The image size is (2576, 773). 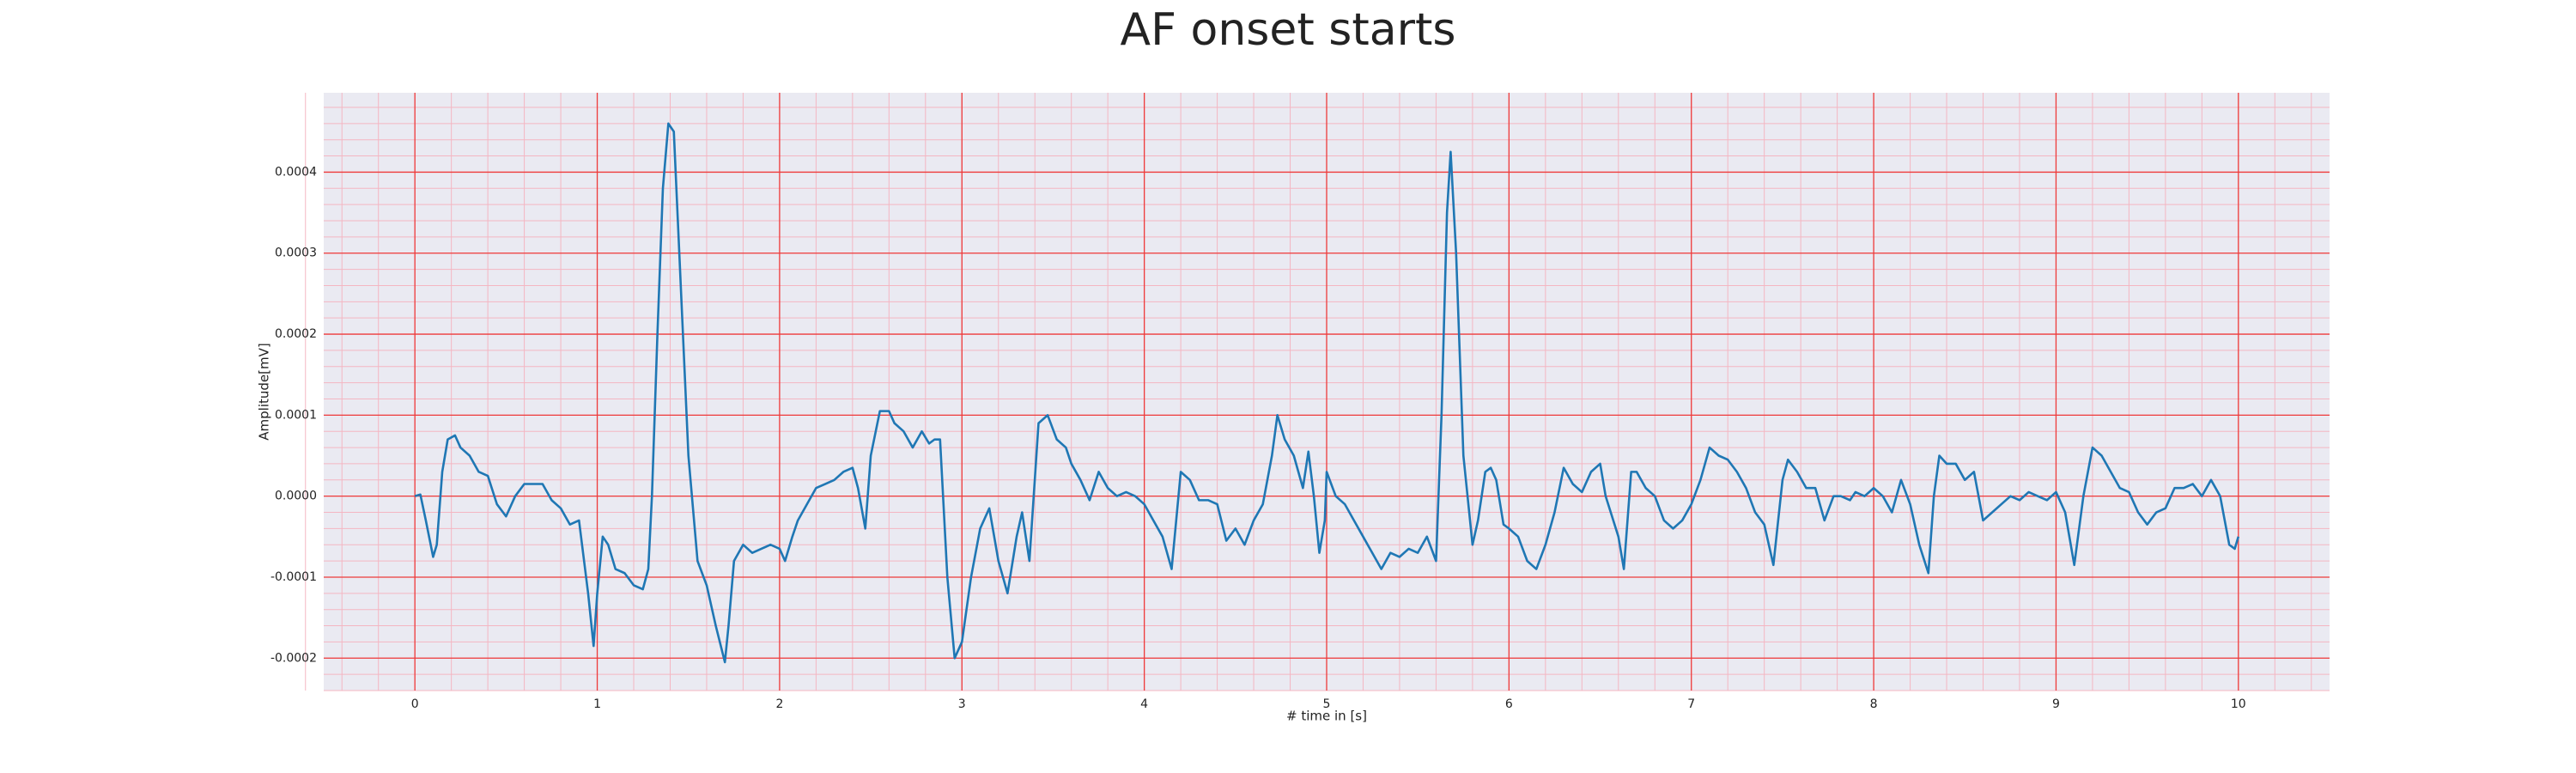 What do you see at coordinates (296, 496) in the screenshot?
I see `y-tick-label: 0.0000` at bounding box center [296, 496].